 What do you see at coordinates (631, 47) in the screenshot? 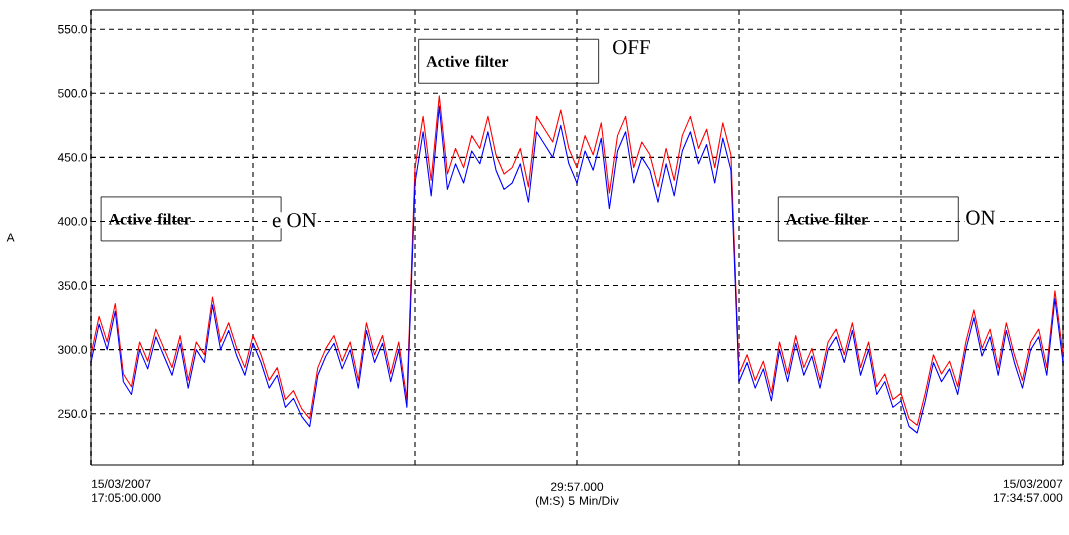
I see `annotation: OFF` at bounding box center [631, 47].